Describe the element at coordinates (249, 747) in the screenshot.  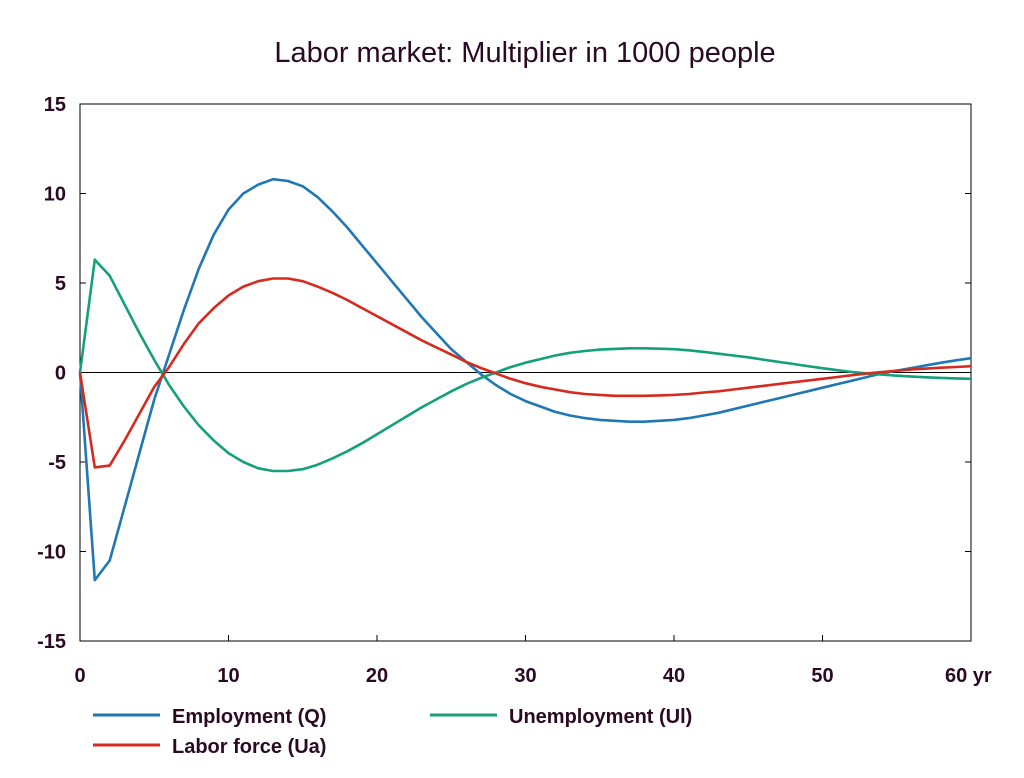
I see `legend-label-labor-force: Labor force (Ua)` at that location.